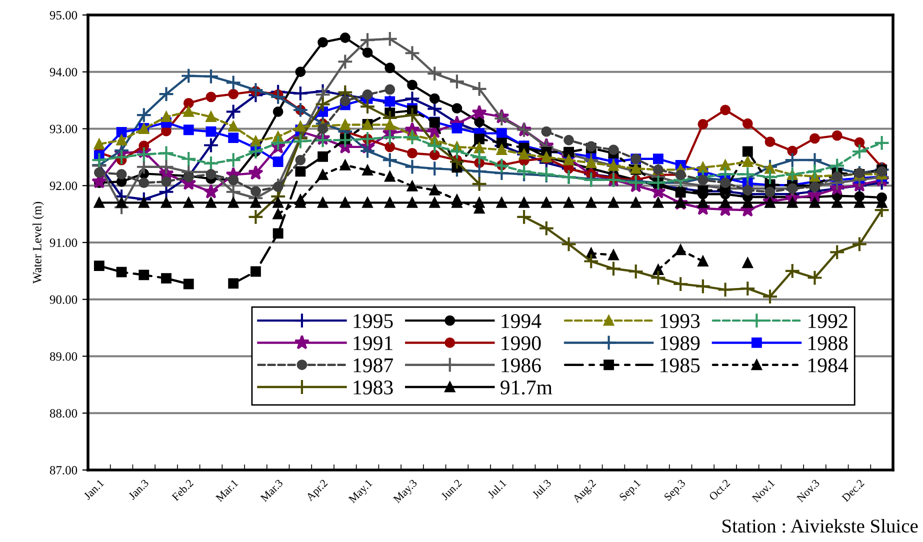 Image resolution: width=923 pixels, height=542 pixels. What do you see at coordinates (374, 365) in the screenshot?
I see `legend-label: 1987` at bounding box center [374, 365].